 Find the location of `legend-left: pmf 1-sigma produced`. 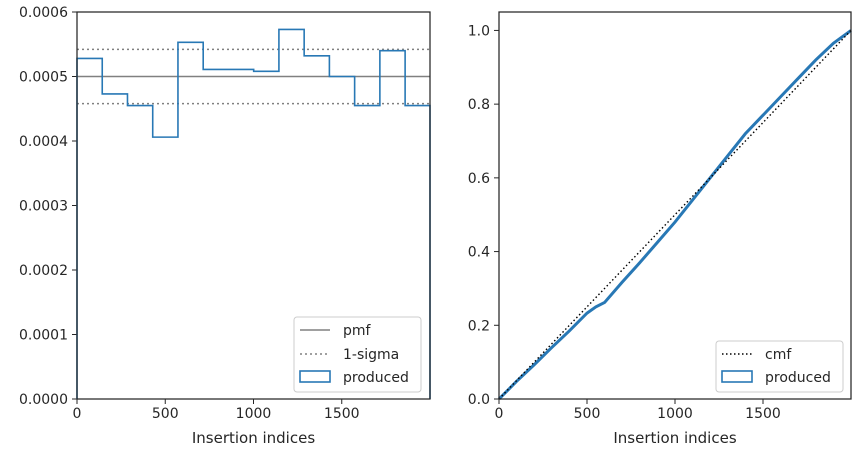

legend-left: pmf 1-sigma produced is located at coordinates (357, 354).